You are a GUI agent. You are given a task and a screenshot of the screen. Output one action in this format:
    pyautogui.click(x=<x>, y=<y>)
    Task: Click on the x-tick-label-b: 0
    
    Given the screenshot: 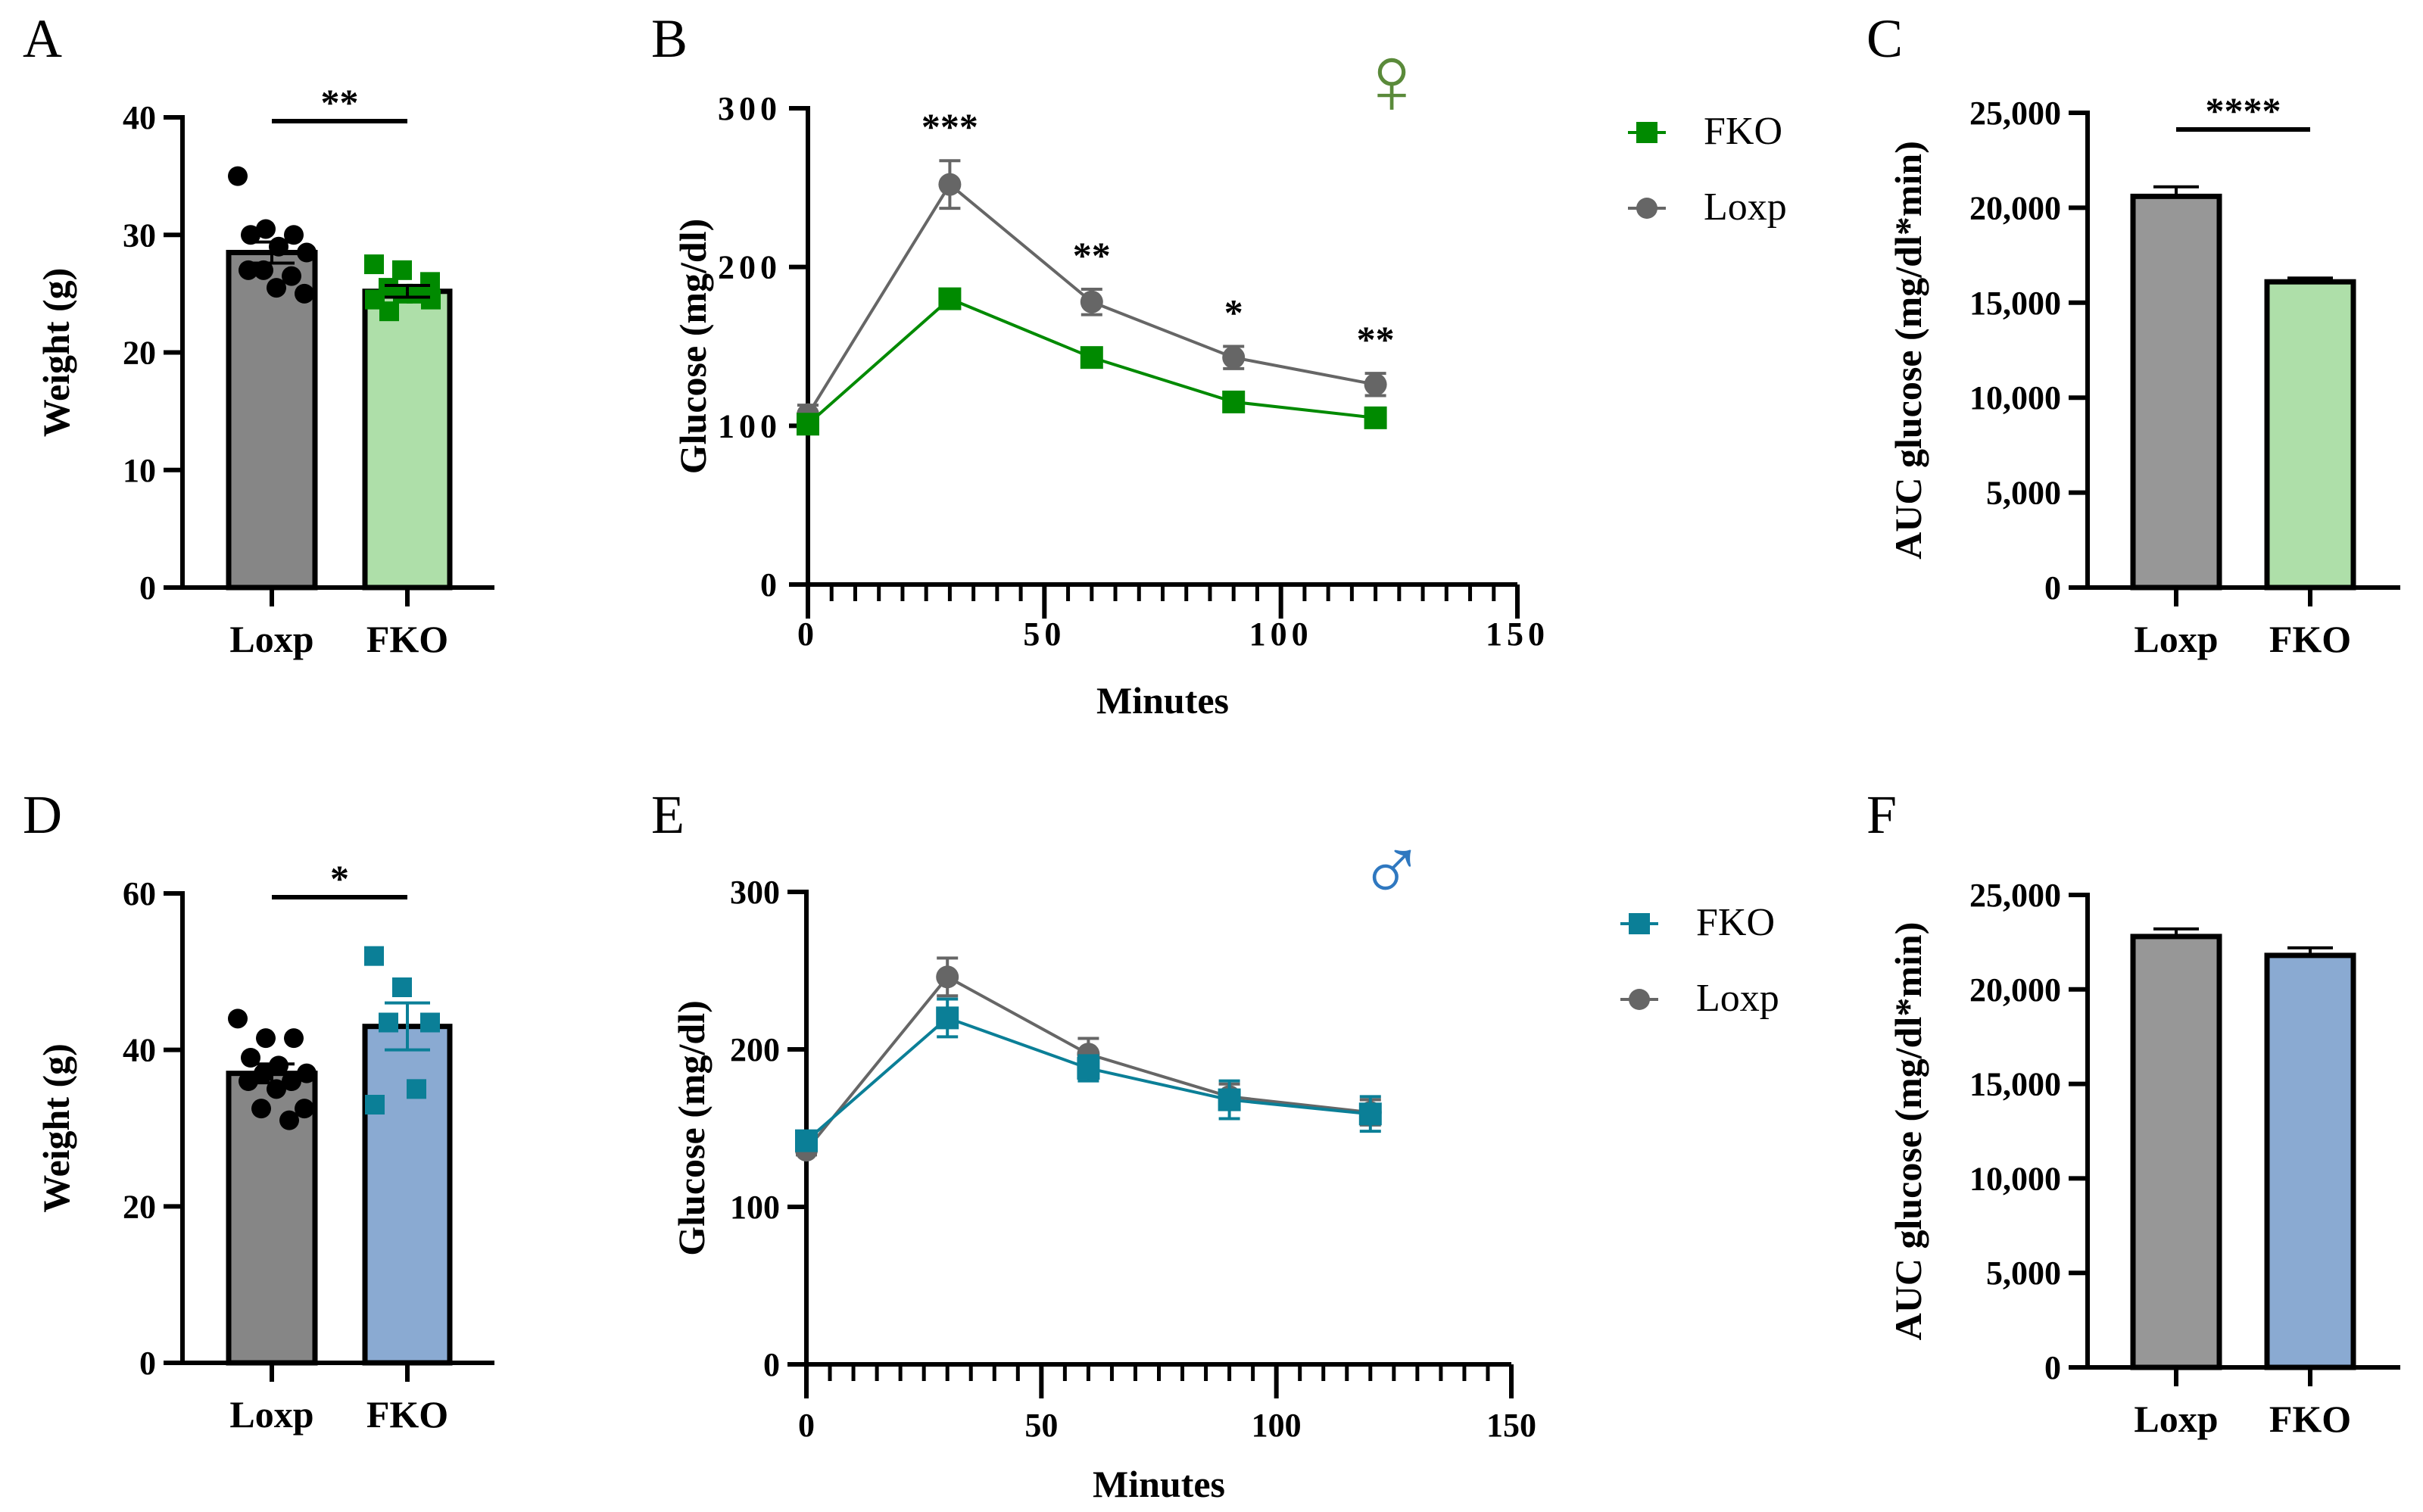 What is the action you would take?
    pyautogui.click(x=808, y=634)
    